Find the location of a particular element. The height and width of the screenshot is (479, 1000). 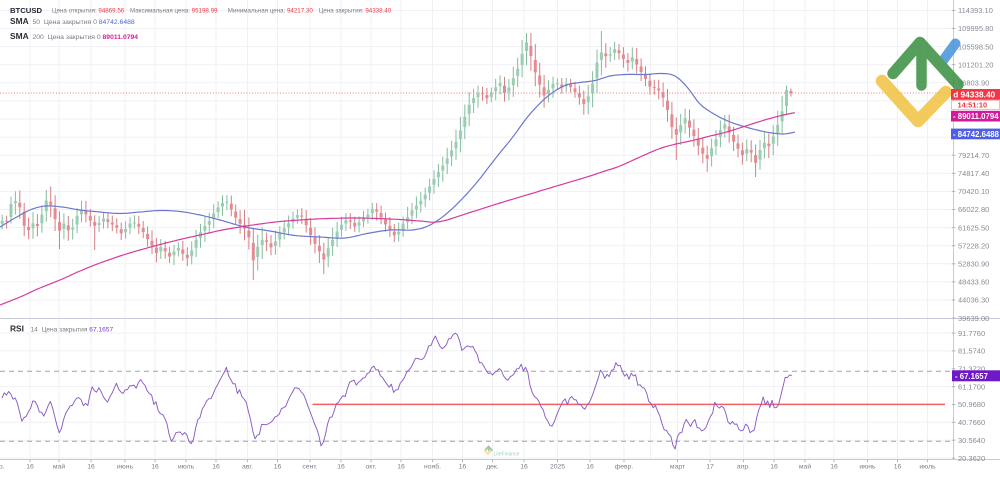

svg-text: 2025 is located at coordinates (557, 467).